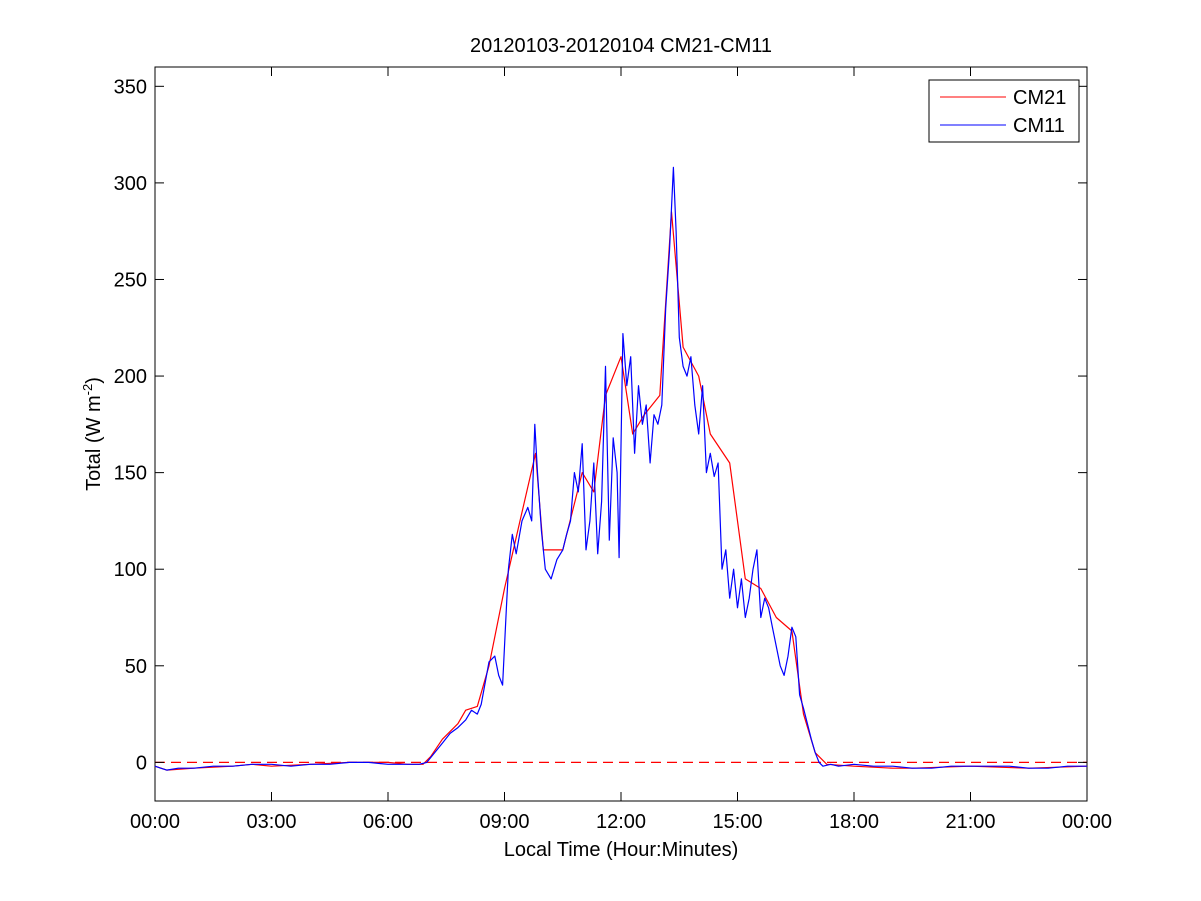 The width and height of the screenshot is (1201, 901). I want to click on x-tick-label: 12:00, so click(621, 822).